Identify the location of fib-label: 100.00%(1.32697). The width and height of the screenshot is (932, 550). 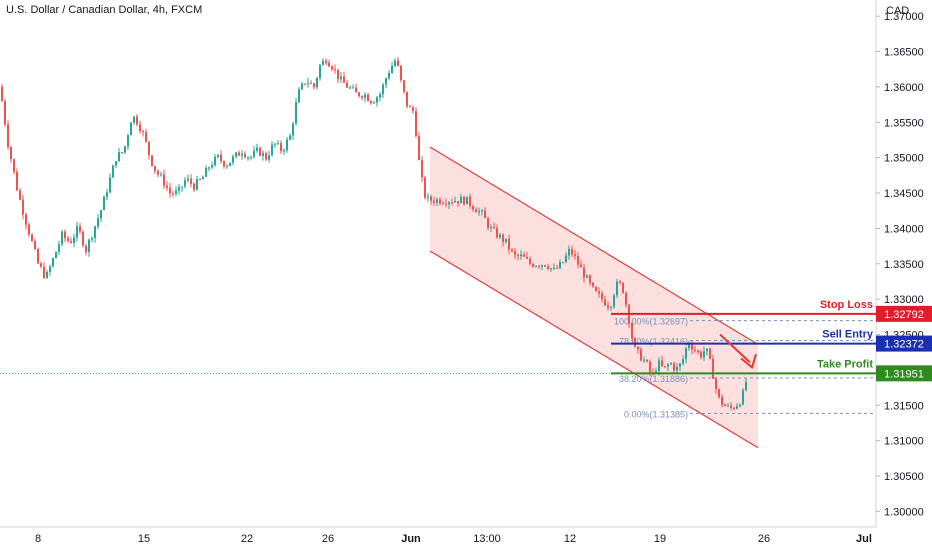
(651, 322).